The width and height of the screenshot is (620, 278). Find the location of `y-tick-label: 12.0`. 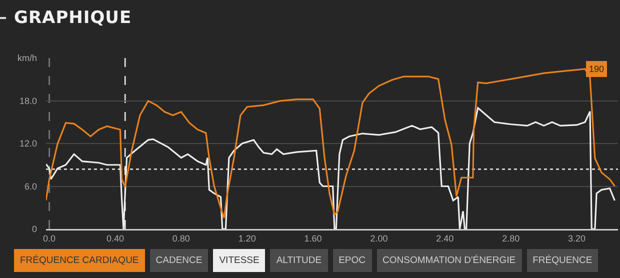

y-tick-label: 12.0 is located at coordinates (28, 143).